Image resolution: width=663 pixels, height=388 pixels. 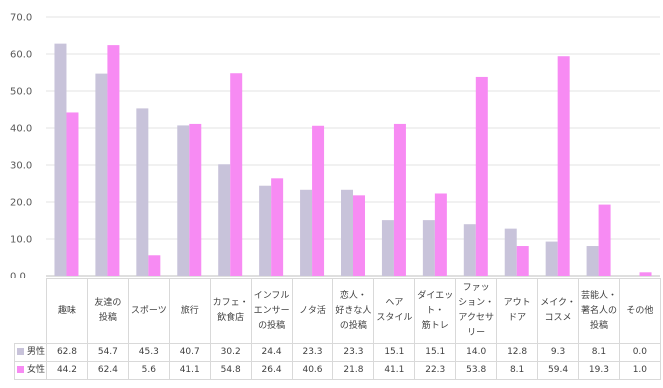 I want to click on category-label: ノタ活, so click(x=312, y=311).